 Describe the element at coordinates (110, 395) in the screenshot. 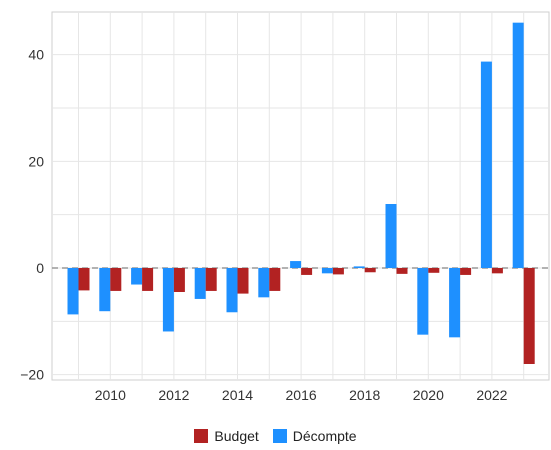

I see `x-tick-label: 2010` at that location.